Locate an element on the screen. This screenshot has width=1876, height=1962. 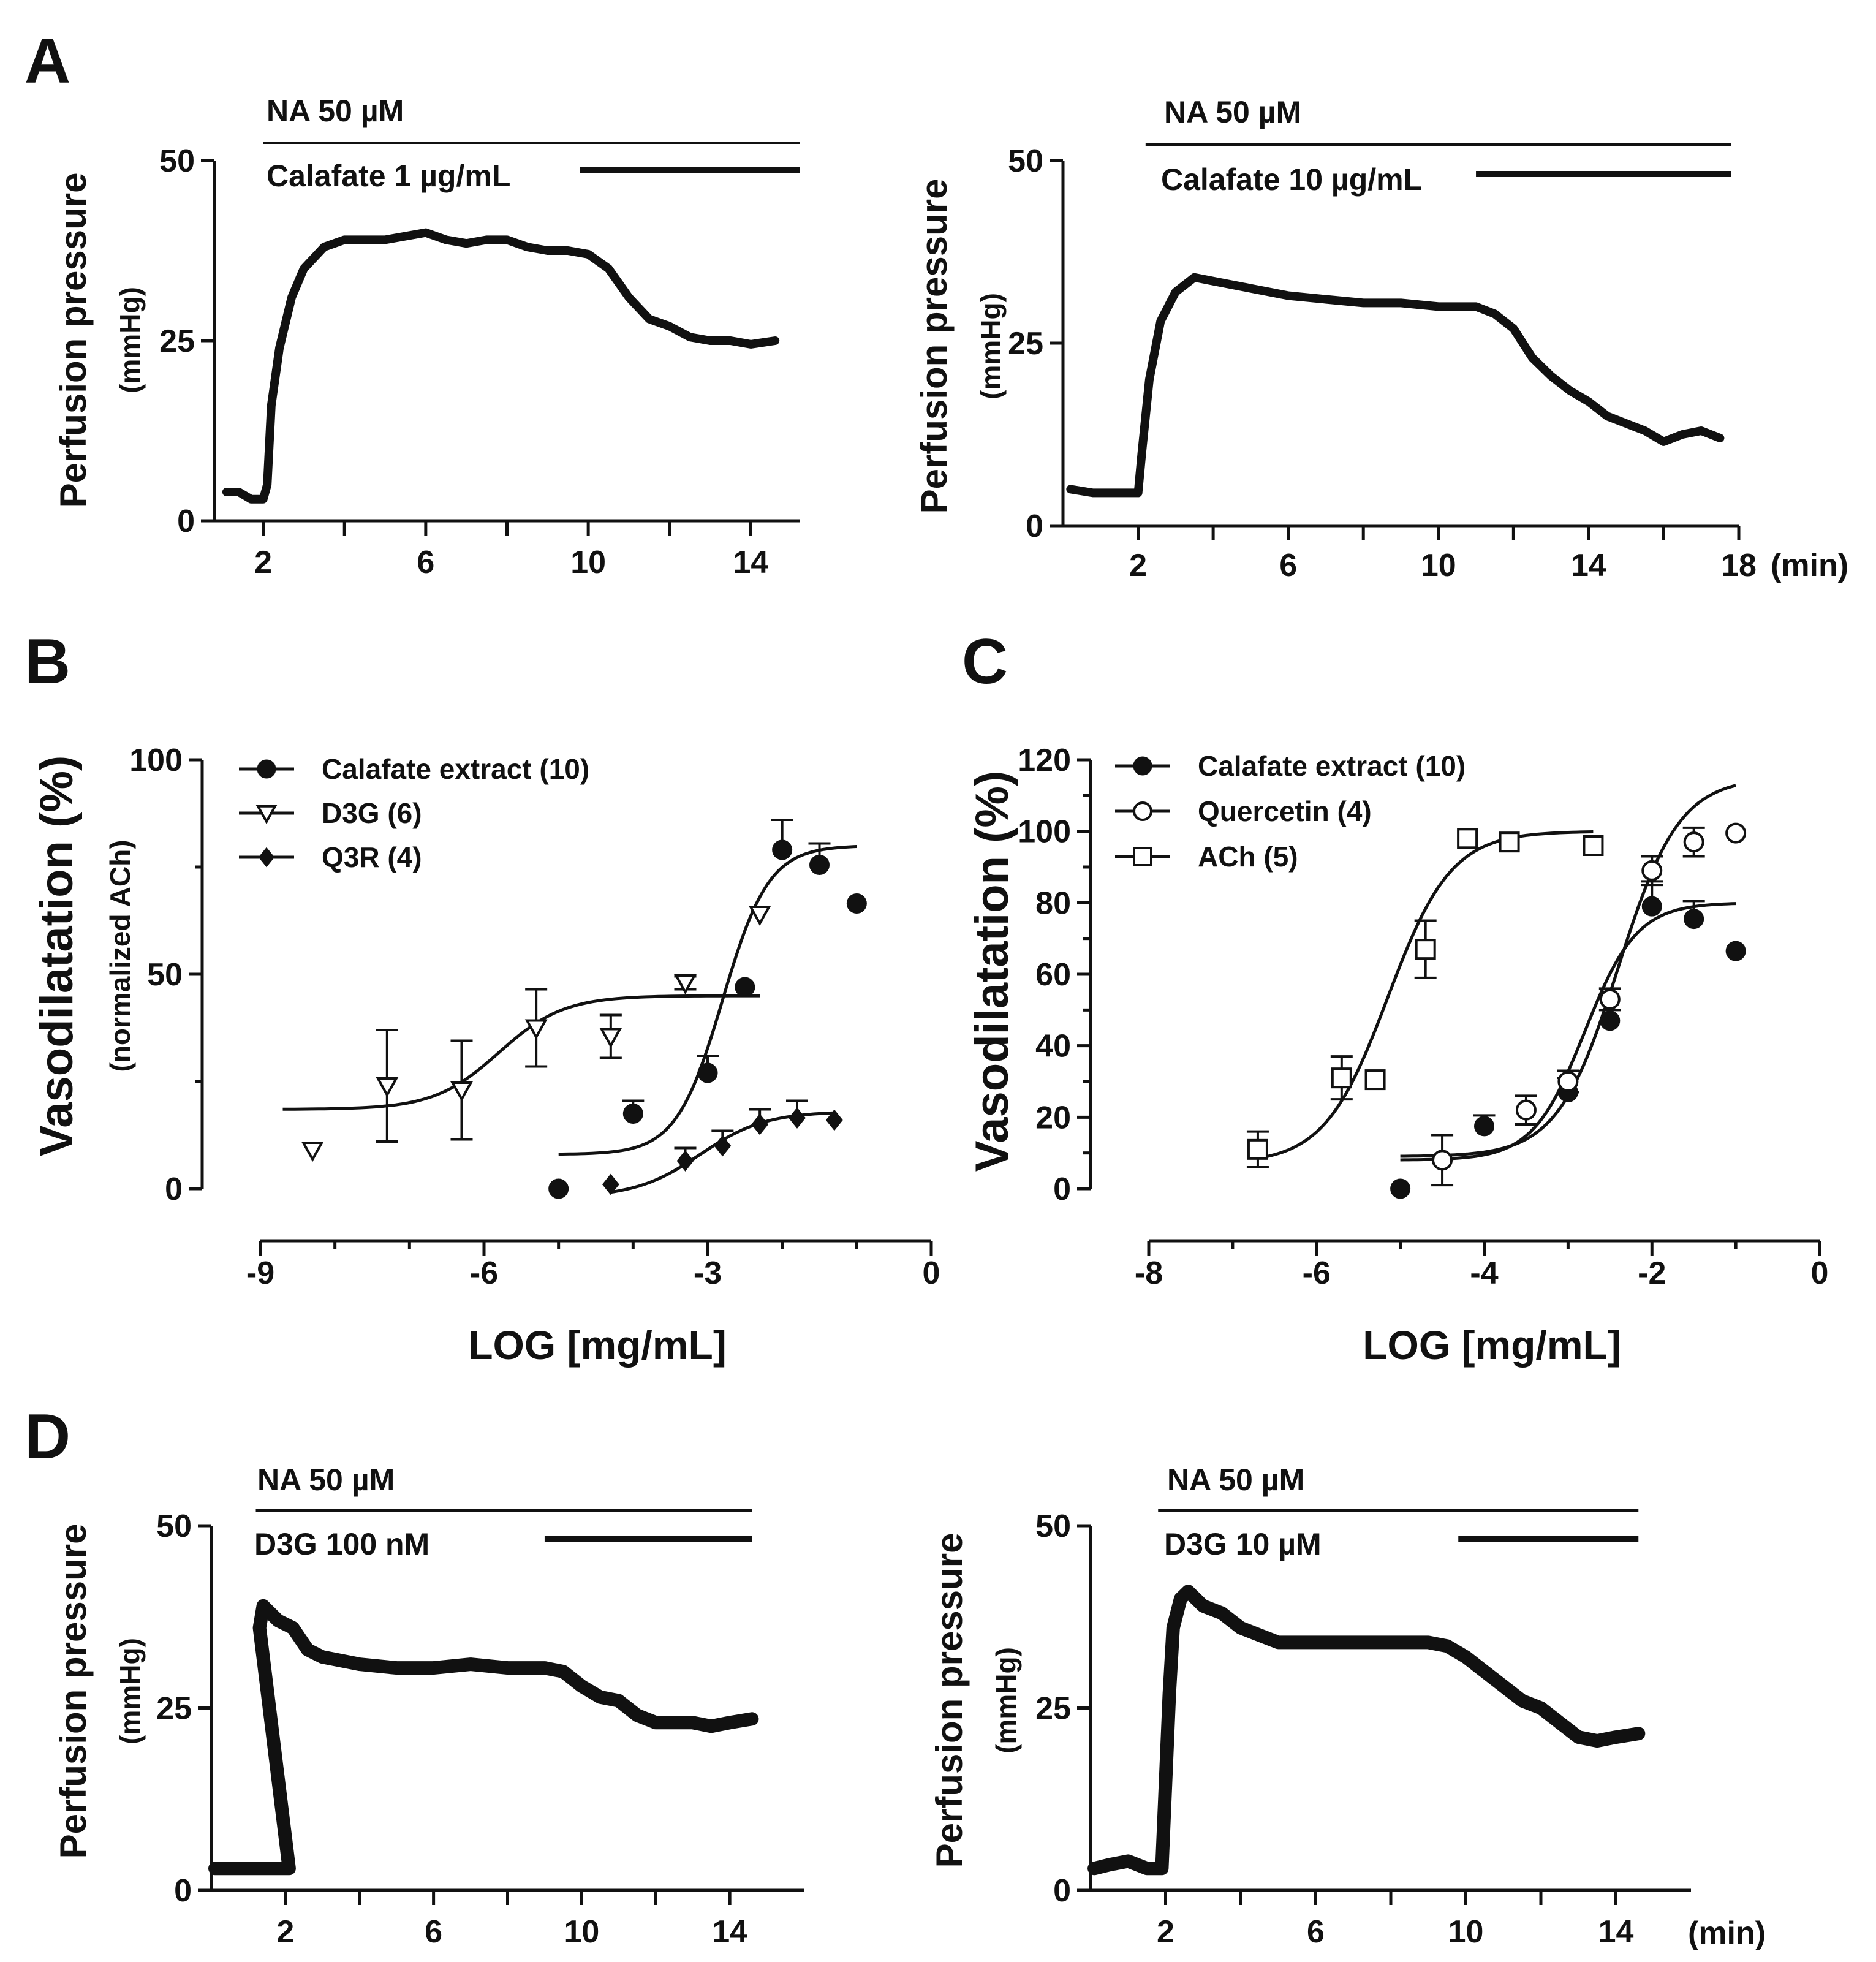
x-tick-label: -3 is located at coordinates (708, 1273).